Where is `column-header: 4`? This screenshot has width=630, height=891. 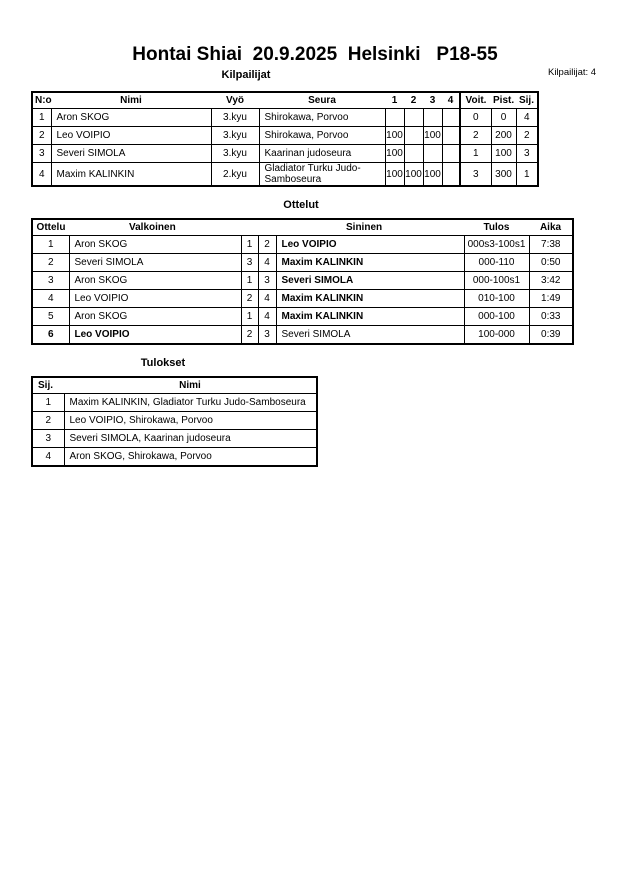
column-header: 4 is located at coordinates (451, 100).